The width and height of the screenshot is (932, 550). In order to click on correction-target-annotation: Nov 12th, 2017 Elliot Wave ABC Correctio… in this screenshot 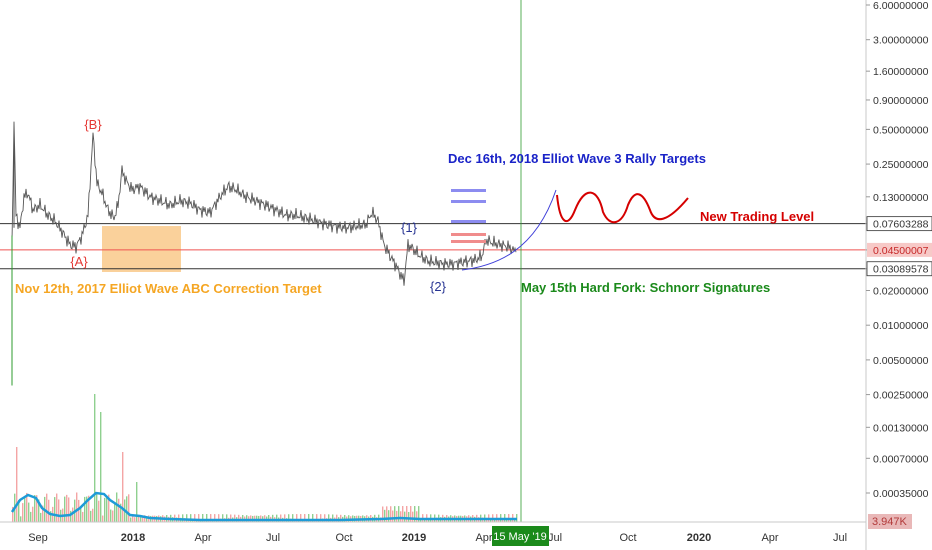, I will do `click(168, 288)`.